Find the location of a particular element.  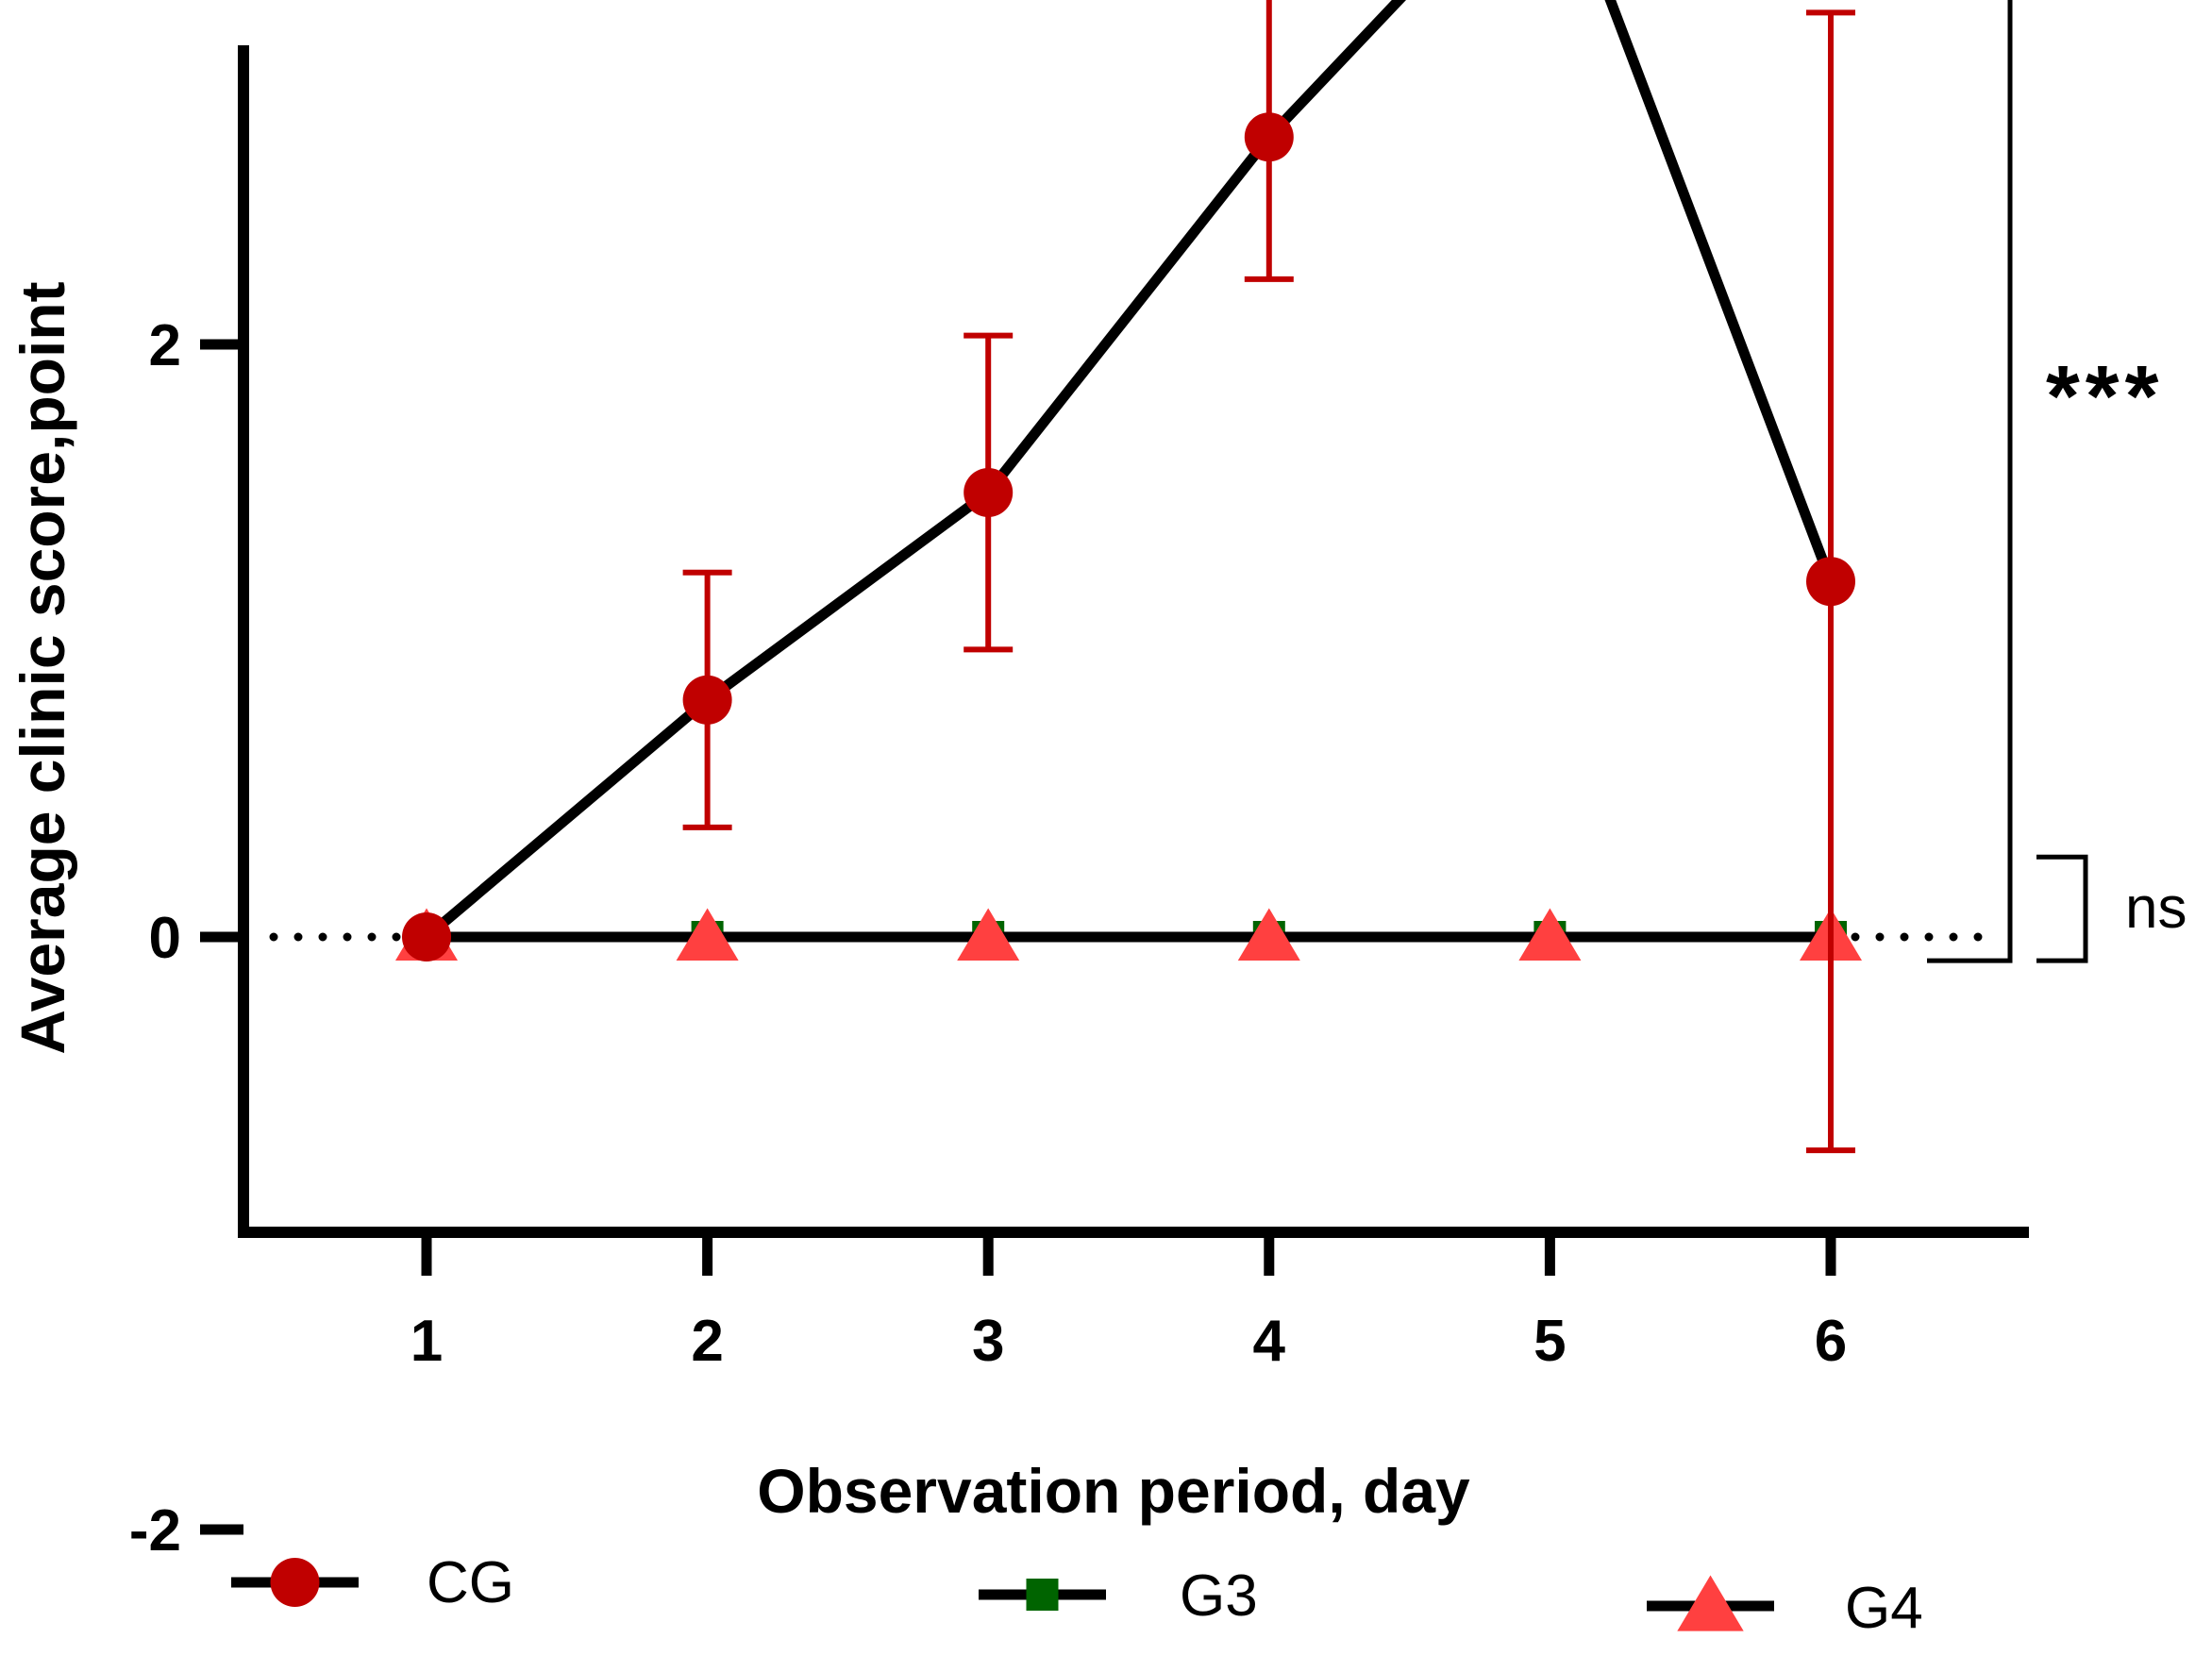

x-ticks: 1 2 3 4 5 6 is located at coordinates (1129, 1303).